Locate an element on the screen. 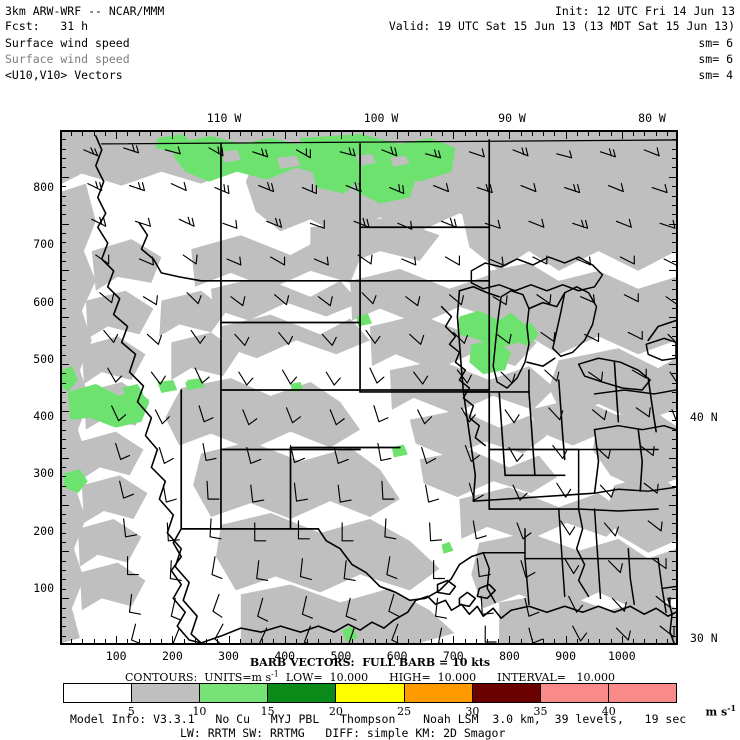  y-tick-label-200: 200 is located at coordinates (43, 530).